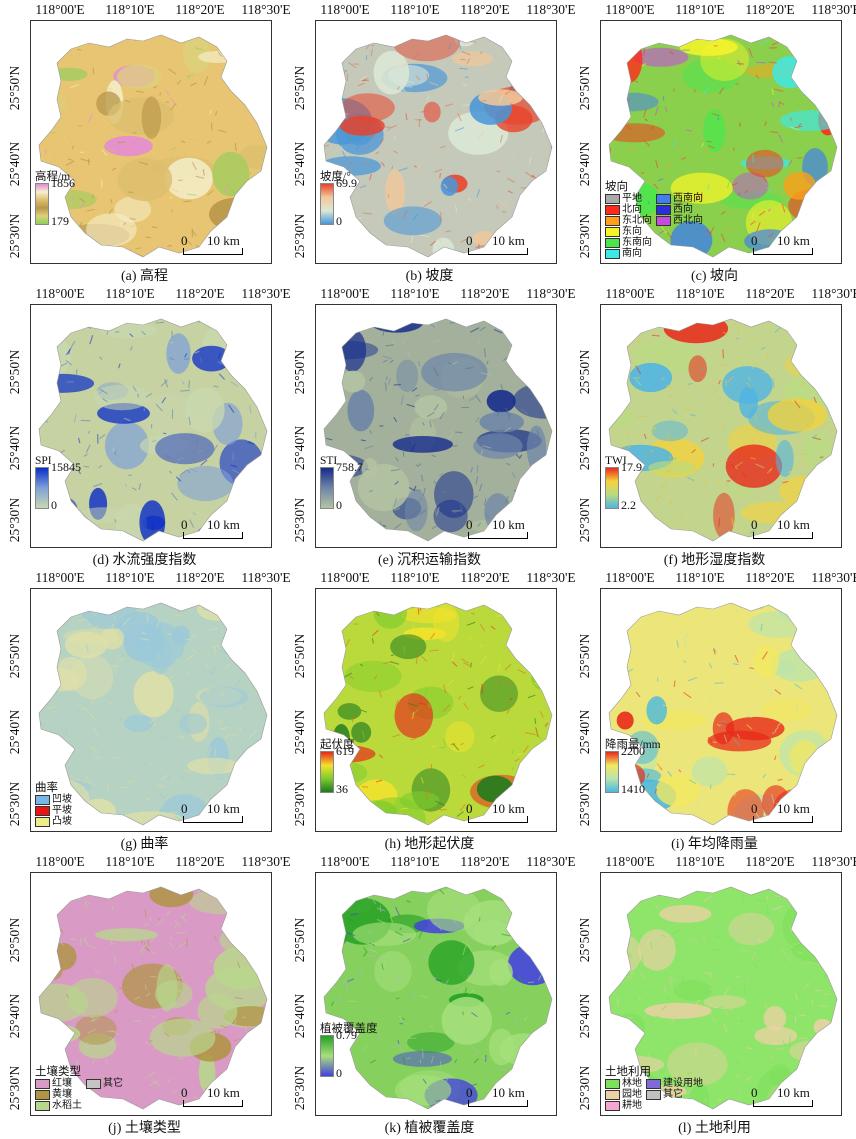 The width and height of the screenshot is (856, 1139). What do you see at coordinates (415, 293) in the screenshot?
I see `longitude-tick: 118°10'E` at bounding box center [415, 293].